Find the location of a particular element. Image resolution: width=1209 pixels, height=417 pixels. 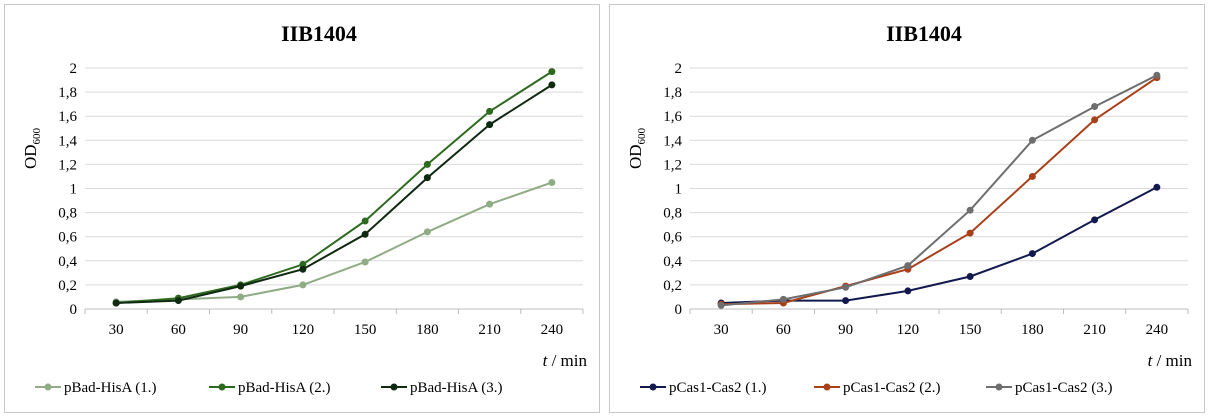

legend-label-2: pBad-HisA (2.) is located at coordinates (284, 388).